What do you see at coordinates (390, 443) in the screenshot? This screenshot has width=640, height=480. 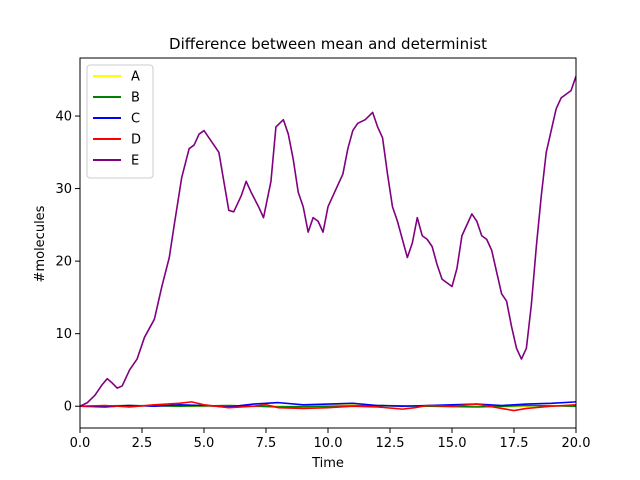 I see `x-tick-label: 12.5` at bounding box center [390, 443].